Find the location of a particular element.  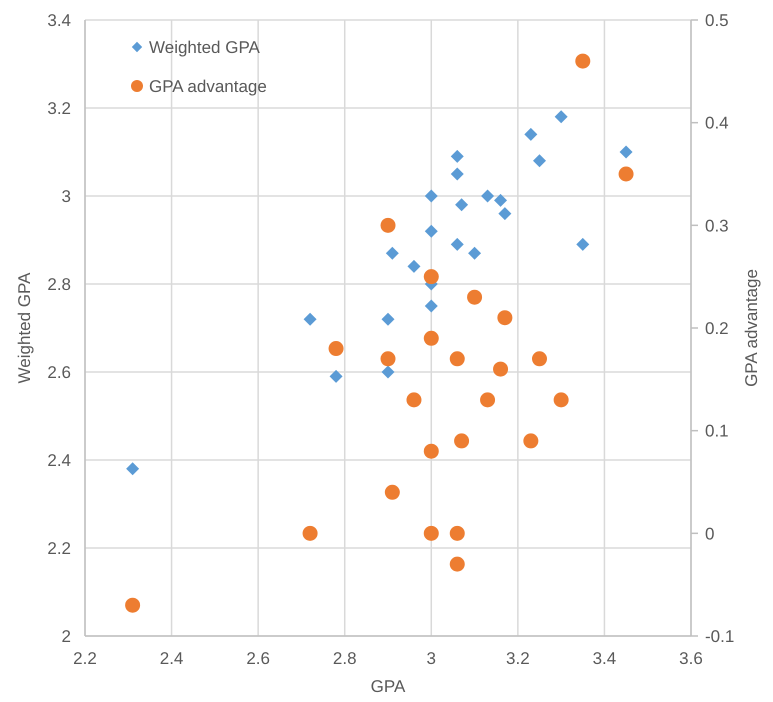

x-tick-label: 2.4 is located at coordinates (172, 658).